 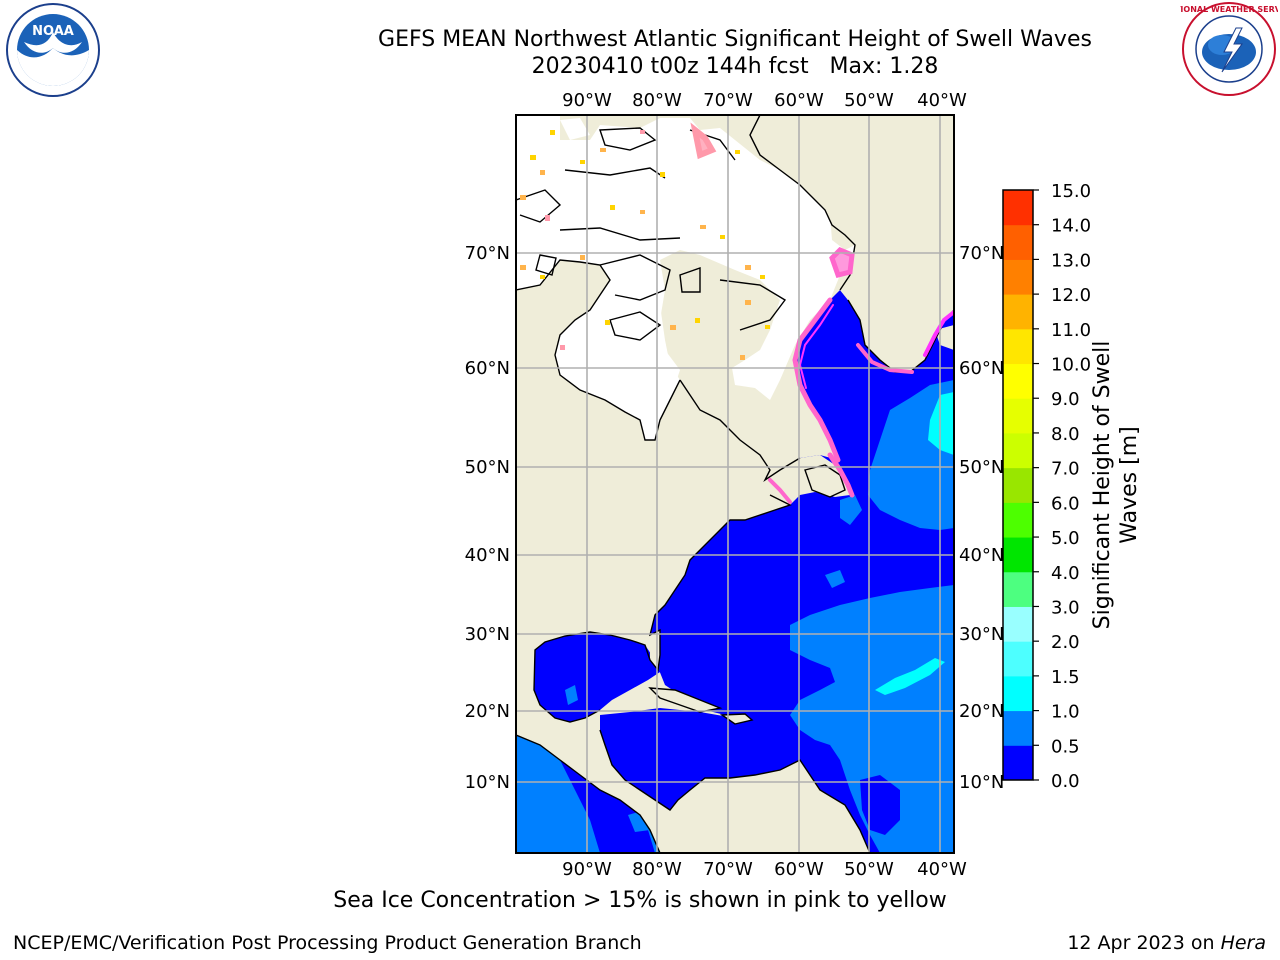 I want to click on south-america, so click(x=775, y=815).